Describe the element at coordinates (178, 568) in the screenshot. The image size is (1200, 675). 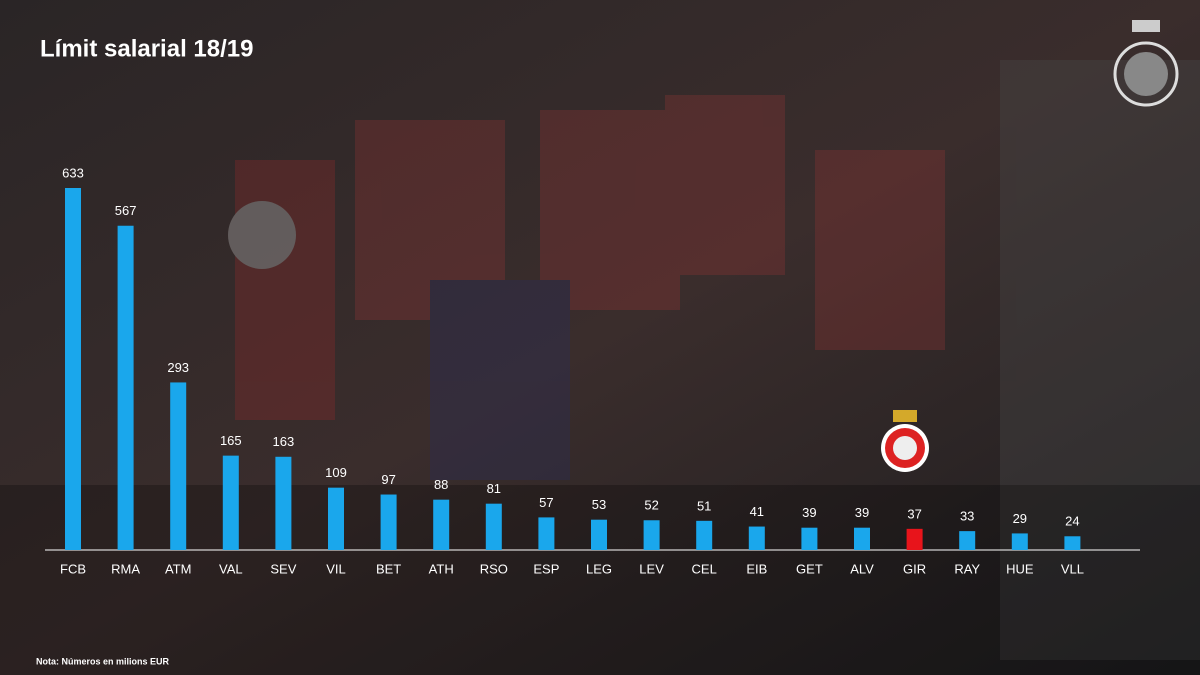
I see `x-tick-label: ATM` at that location.